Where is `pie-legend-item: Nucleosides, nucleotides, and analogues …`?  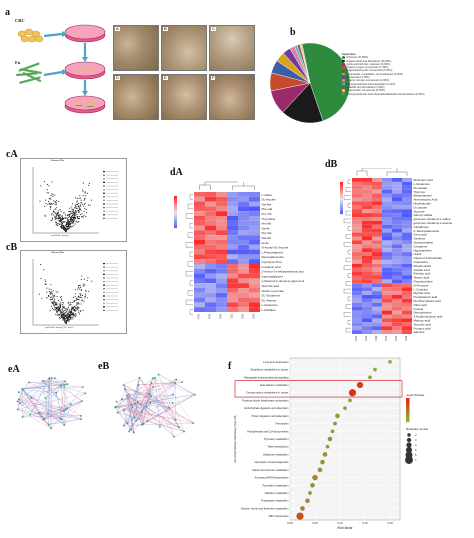 pie-legend-item: Nucleosides, nucleotides, and analogues … is located at coordinates (404, 74).